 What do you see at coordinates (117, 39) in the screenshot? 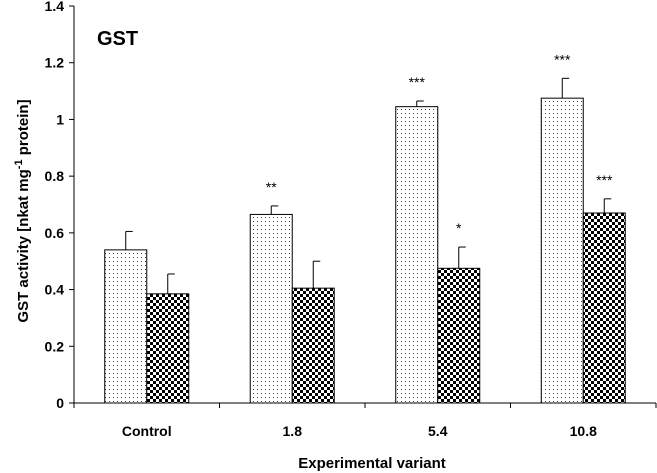
I see `chart-title: GST` at bounding box center [117, 39].